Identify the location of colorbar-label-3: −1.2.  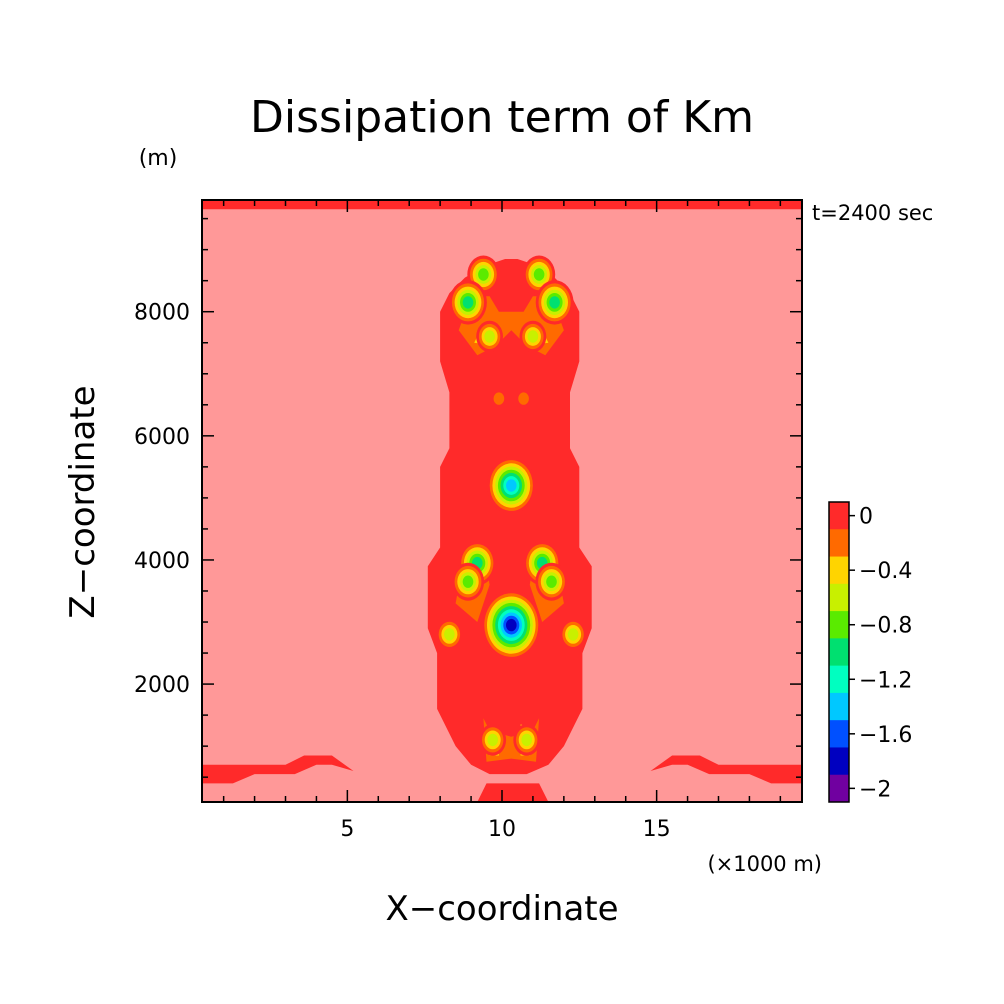
(885, 680).